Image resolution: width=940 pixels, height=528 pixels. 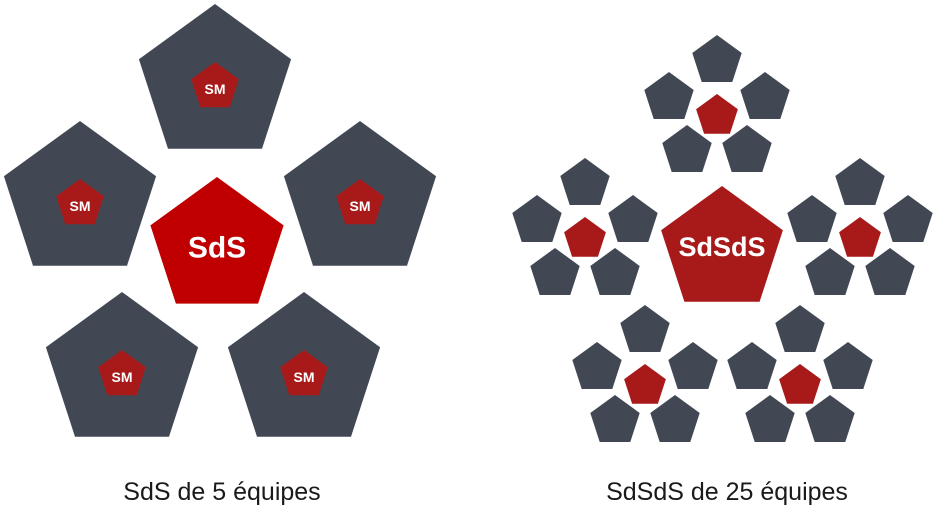 I want to click on left-caption: SdS de 5 équipes, so click(x=222, y=492).